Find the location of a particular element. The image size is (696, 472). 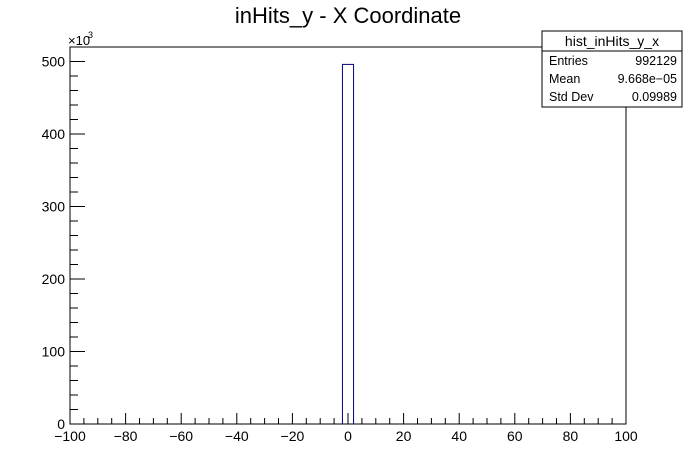

stats-value-entries: 992129 is located at coordinates (656, 61).